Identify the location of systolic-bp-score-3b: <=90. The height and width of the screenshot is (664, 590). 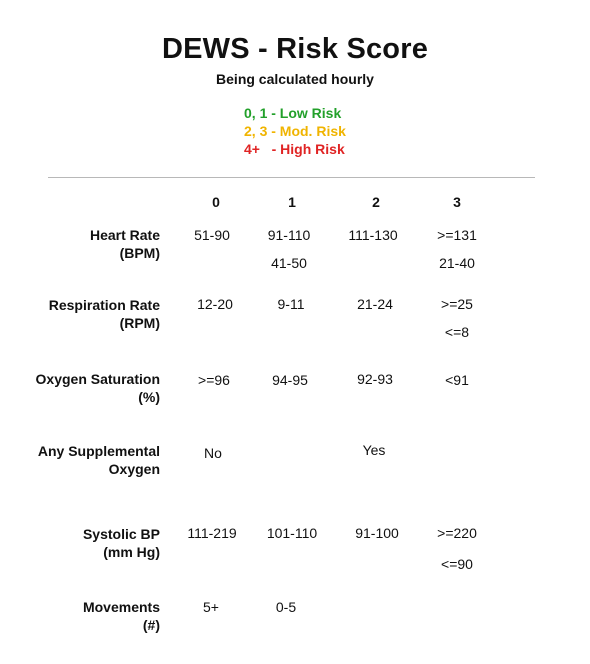
(457, 564).